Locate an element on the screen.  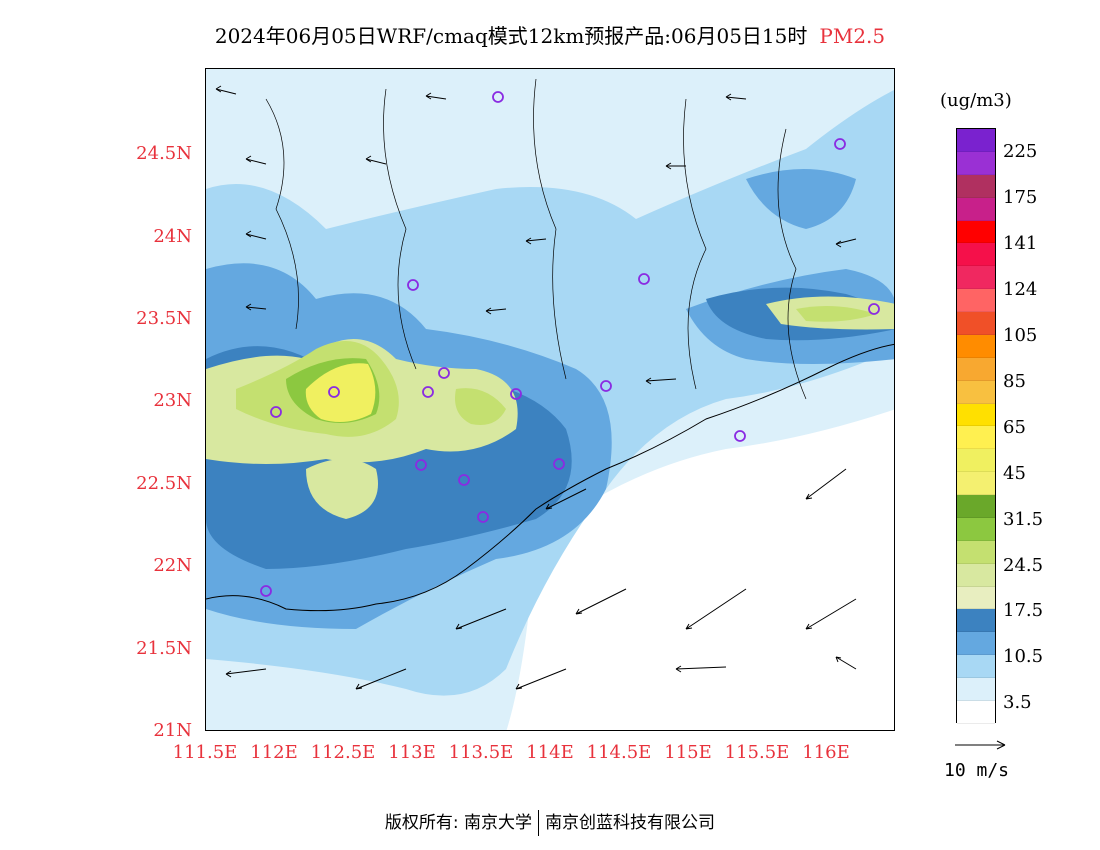
x-tick-label: 115.5E is located at coordinates (757, 752).